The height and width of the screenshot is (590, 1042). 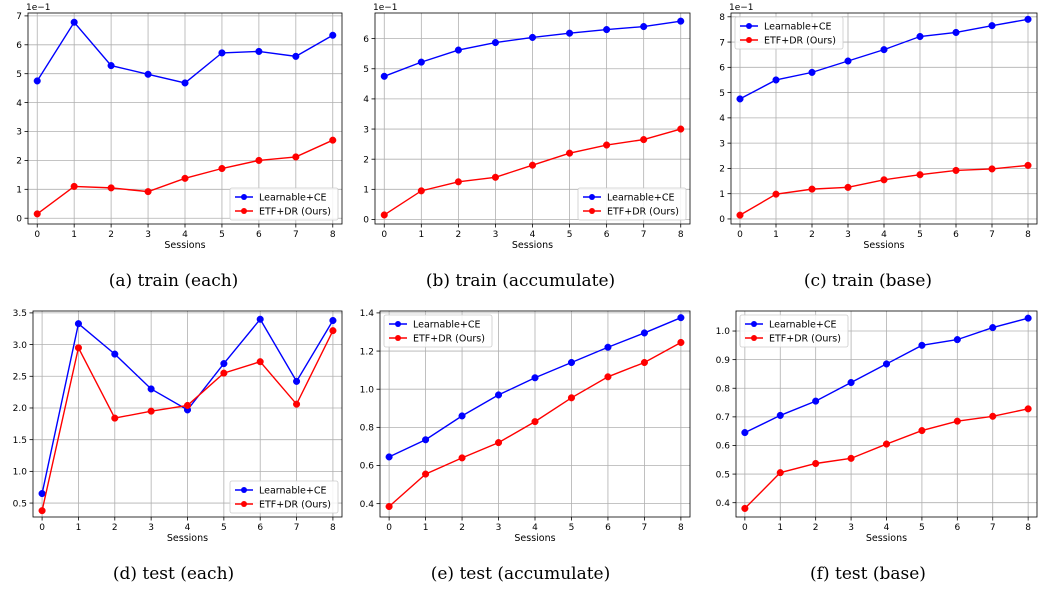 I want to click on x-tick-label: 1, so click(x=776, y=235).